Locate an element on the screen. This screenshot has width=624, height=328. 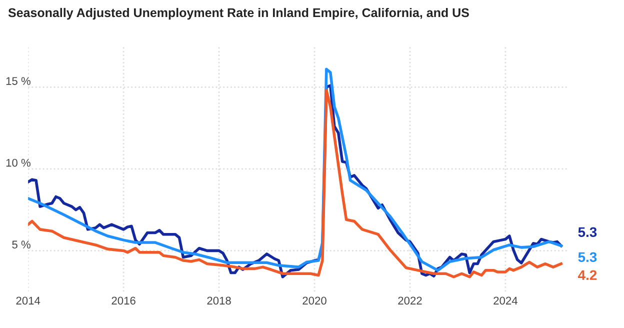
y-tick-label: 15 % is located at coordinates (18, 81).